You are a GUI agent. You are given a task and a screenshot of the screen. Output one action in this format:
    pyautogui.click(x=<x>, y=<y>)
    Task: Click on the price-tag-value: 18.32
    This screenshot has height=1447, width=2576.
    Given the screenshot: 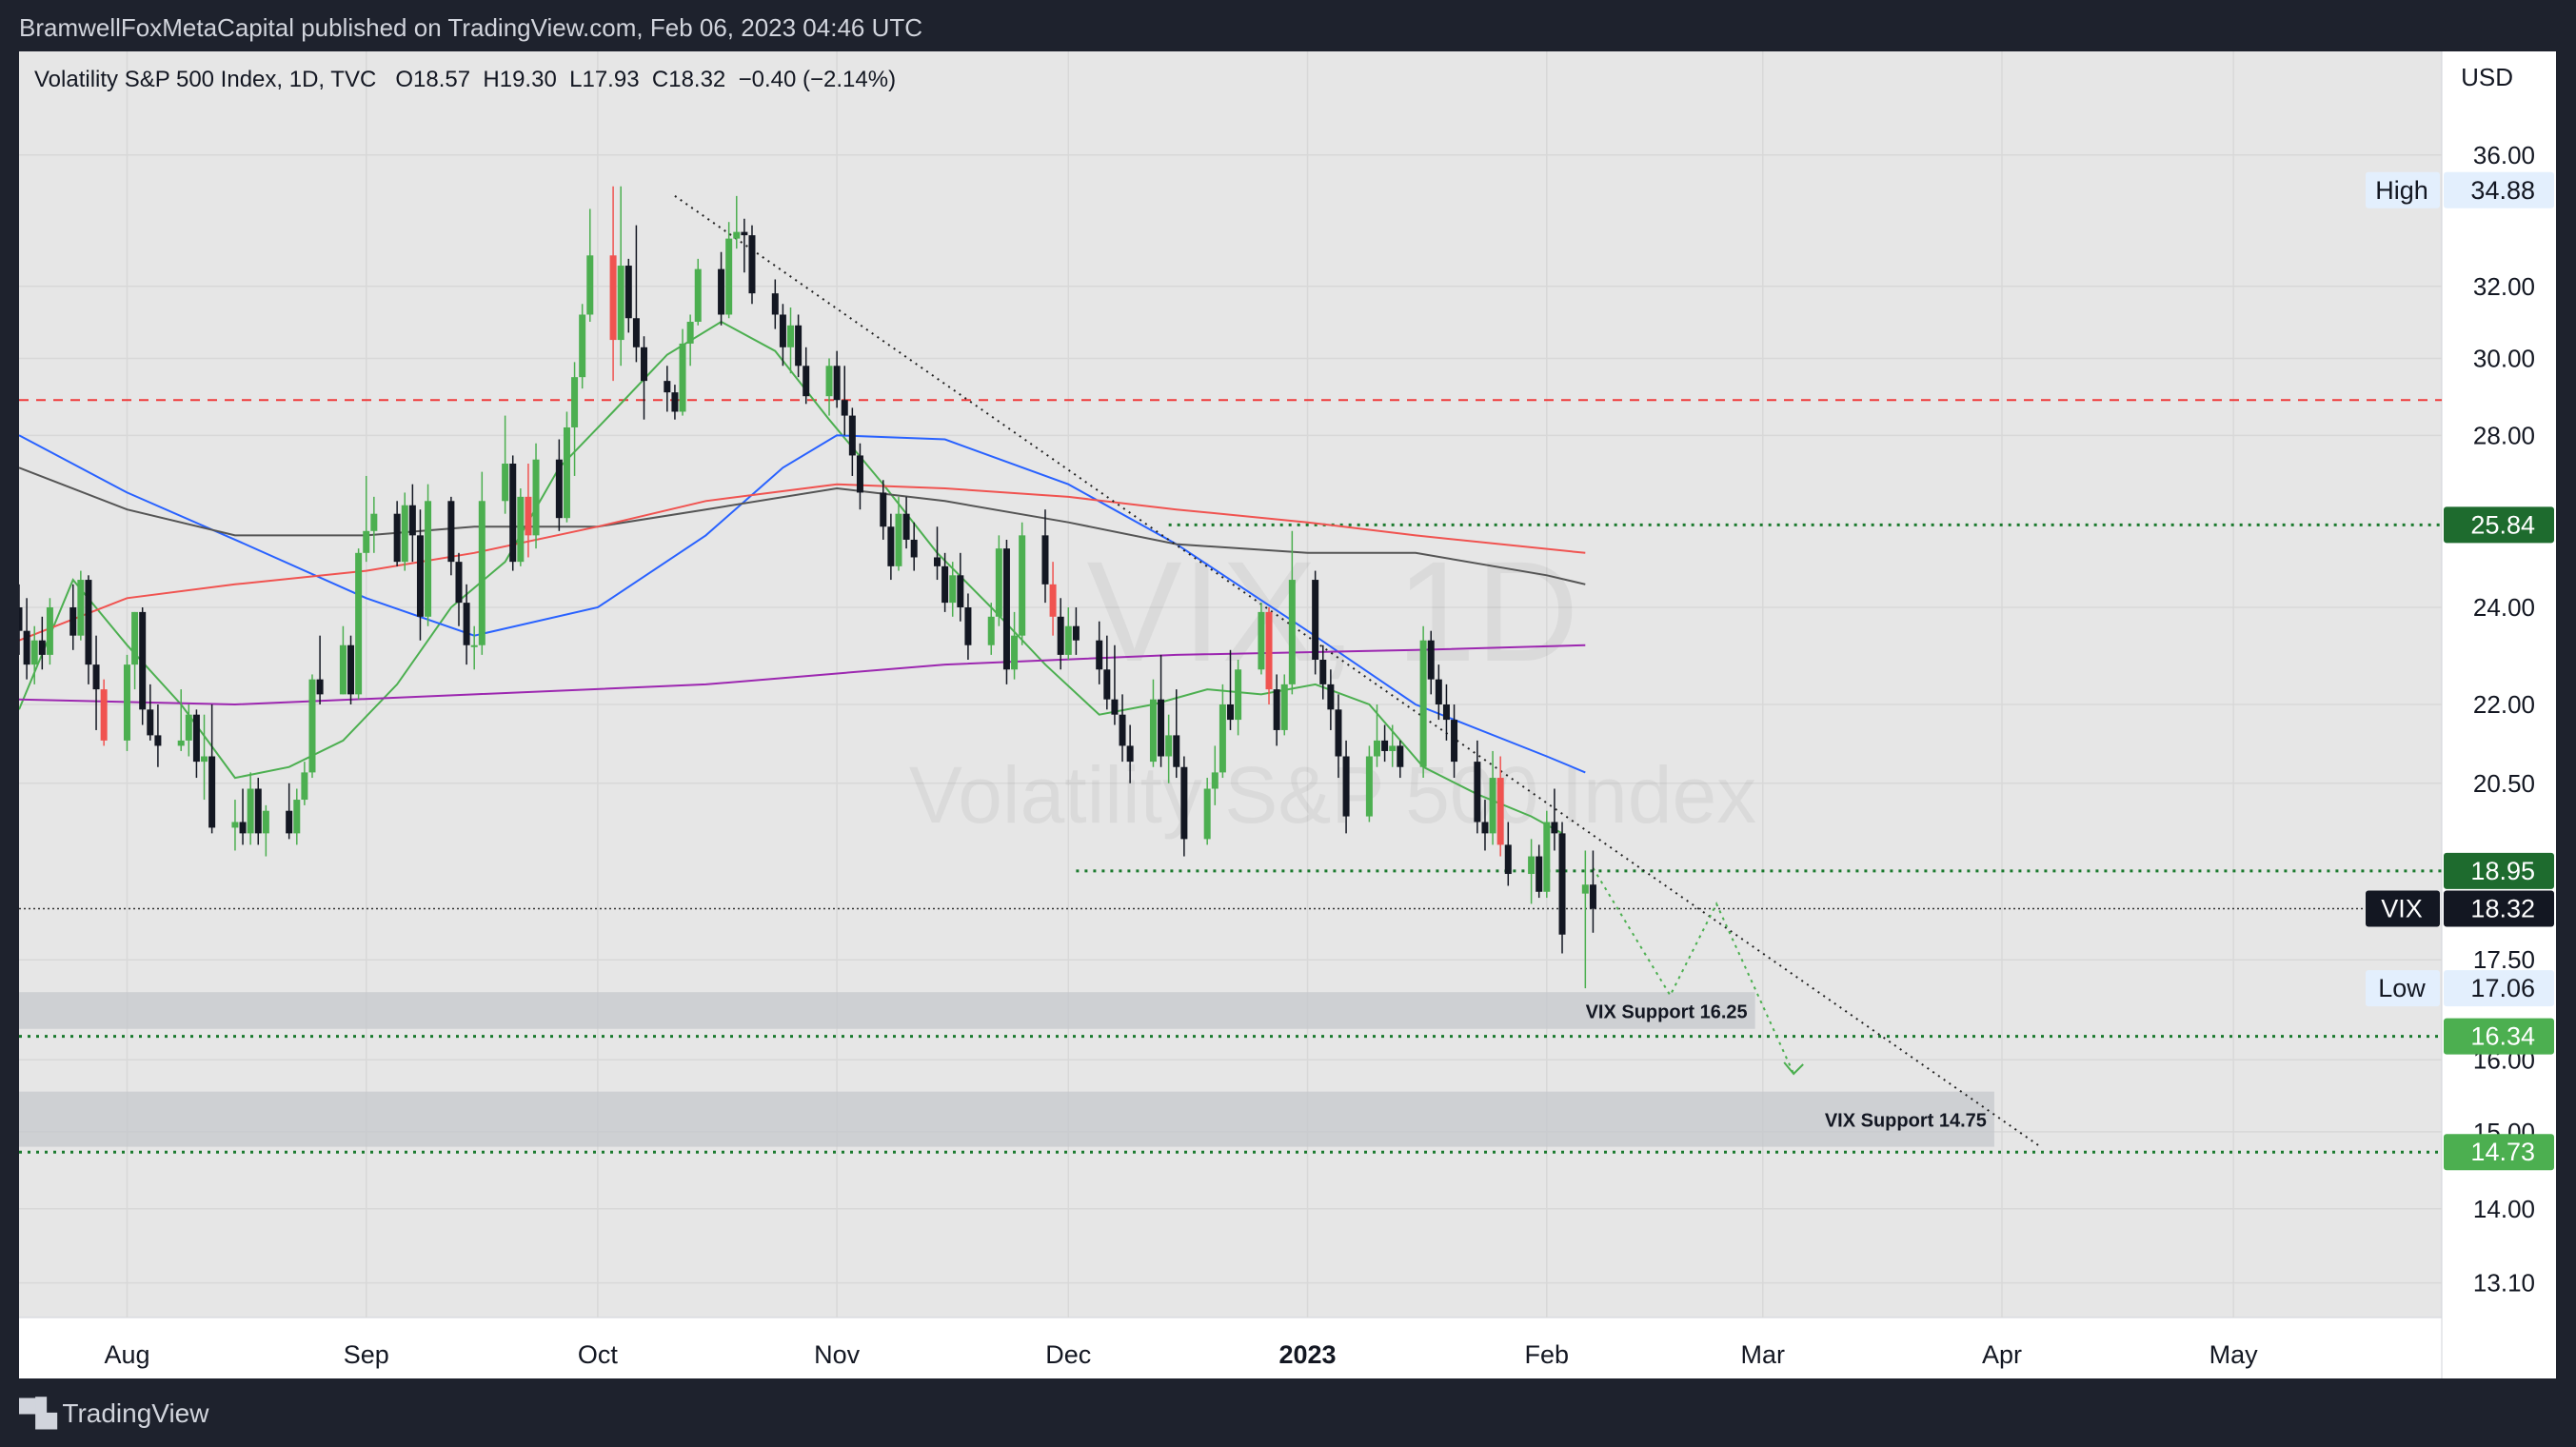 What is the action you would take?
    pyautogui.click(x=2502, y=909)
    